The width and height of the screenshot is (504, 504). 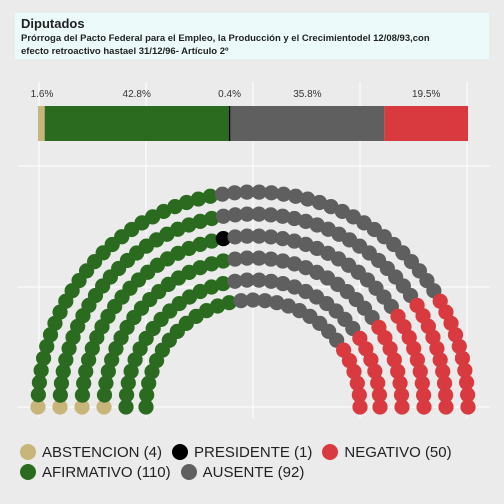 I want to click on bar-segment-afirmativo, so click(x=137, y=123).